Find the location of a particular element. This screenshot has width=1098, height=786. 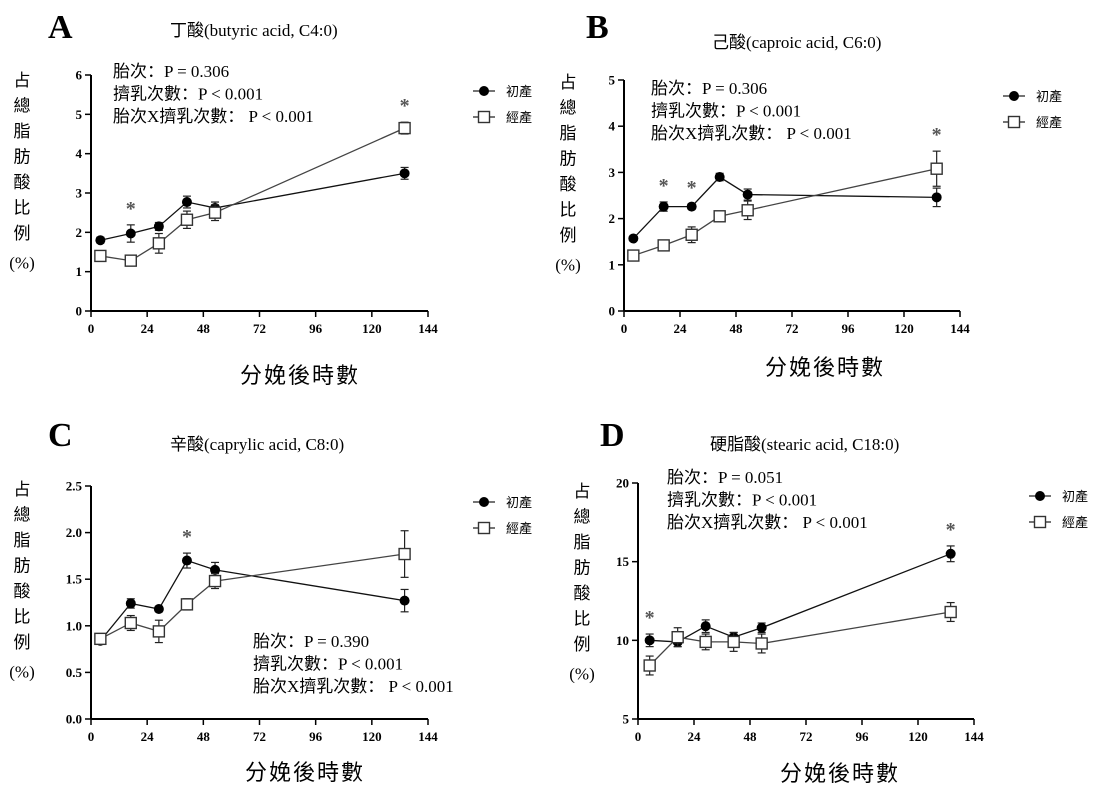

y-tick-label: 0.5 is located at coordinates (74, 672).